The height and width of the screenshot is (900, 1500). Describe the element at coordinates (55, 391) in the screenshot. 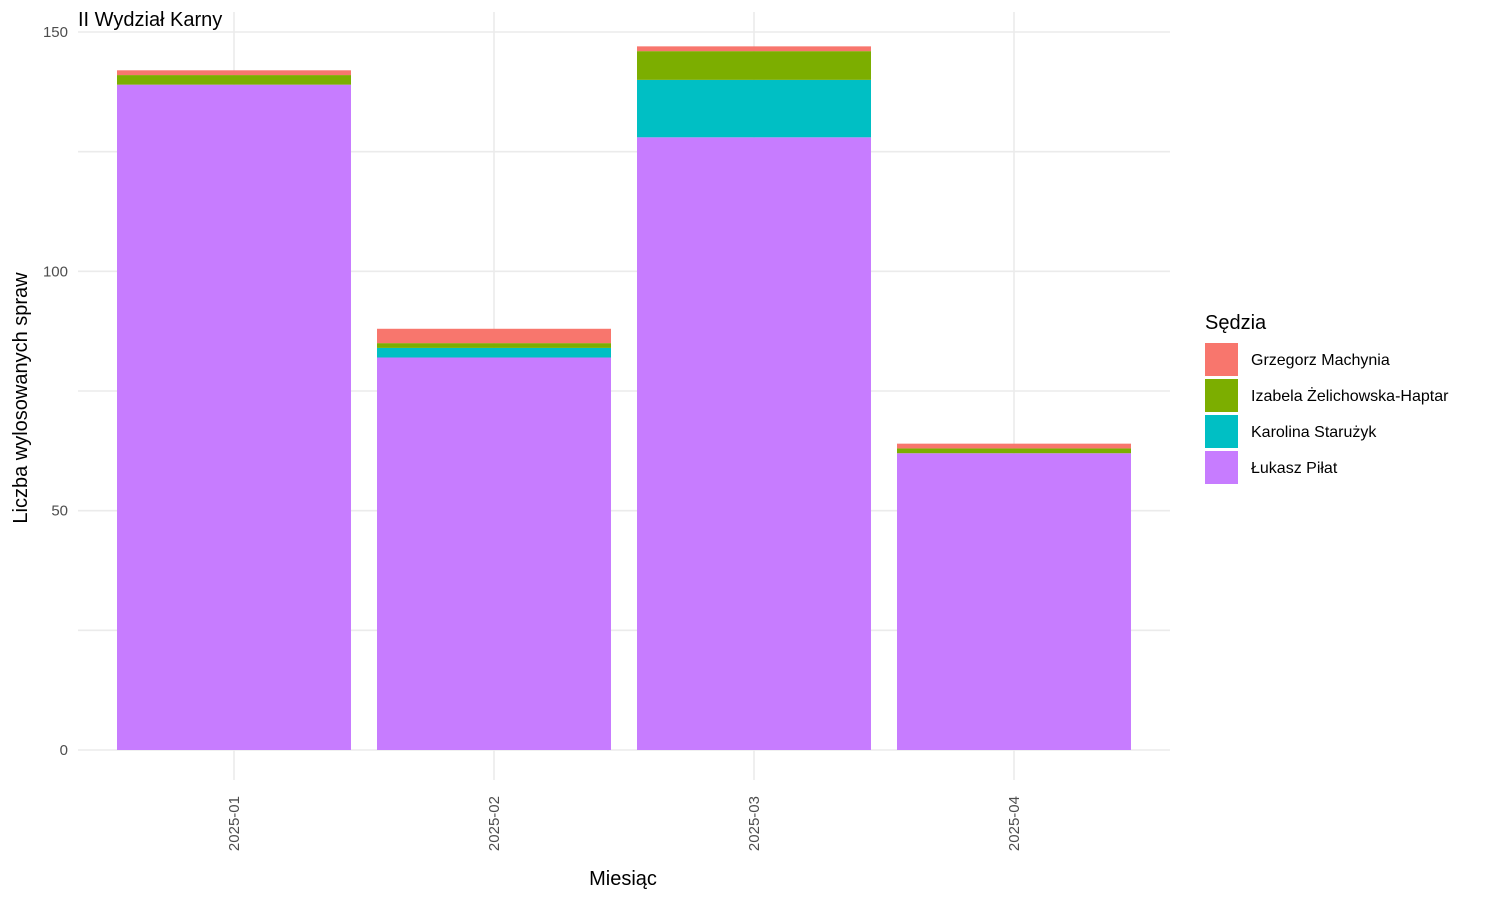

I see `y-axis-ticks: 0 50 100 150` at that location.